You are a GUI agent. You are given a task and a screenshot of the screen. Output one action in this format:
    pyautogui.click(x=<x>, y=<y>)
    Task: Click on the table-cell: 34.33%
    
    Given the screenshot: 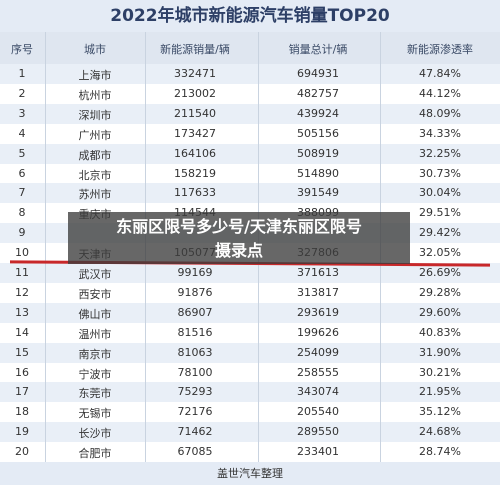 What is the action you would take?
    pyautogui.click(x=440, y=133)
    